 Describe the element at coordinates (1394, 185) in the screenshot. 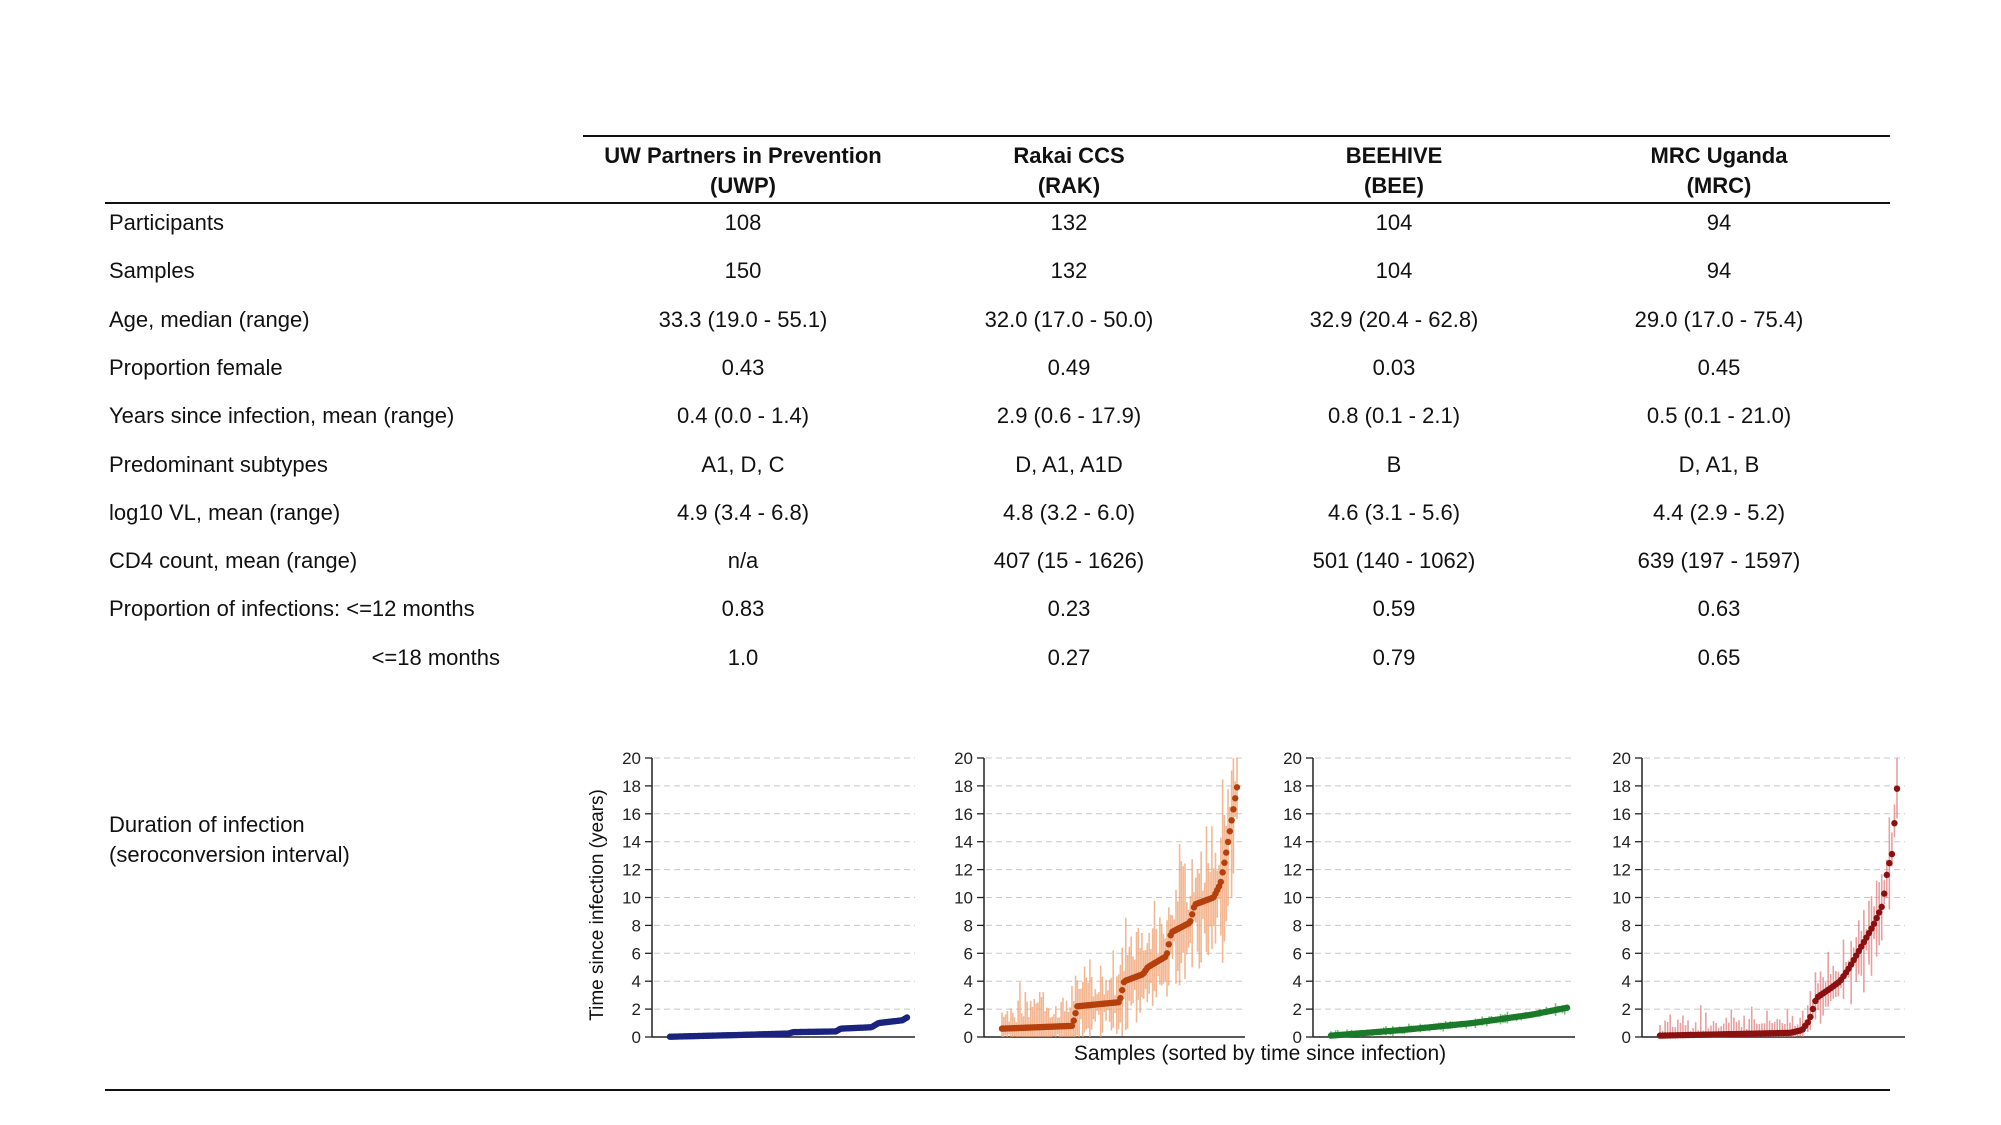

I see `col-header-abbr: (BEE)` at that location.